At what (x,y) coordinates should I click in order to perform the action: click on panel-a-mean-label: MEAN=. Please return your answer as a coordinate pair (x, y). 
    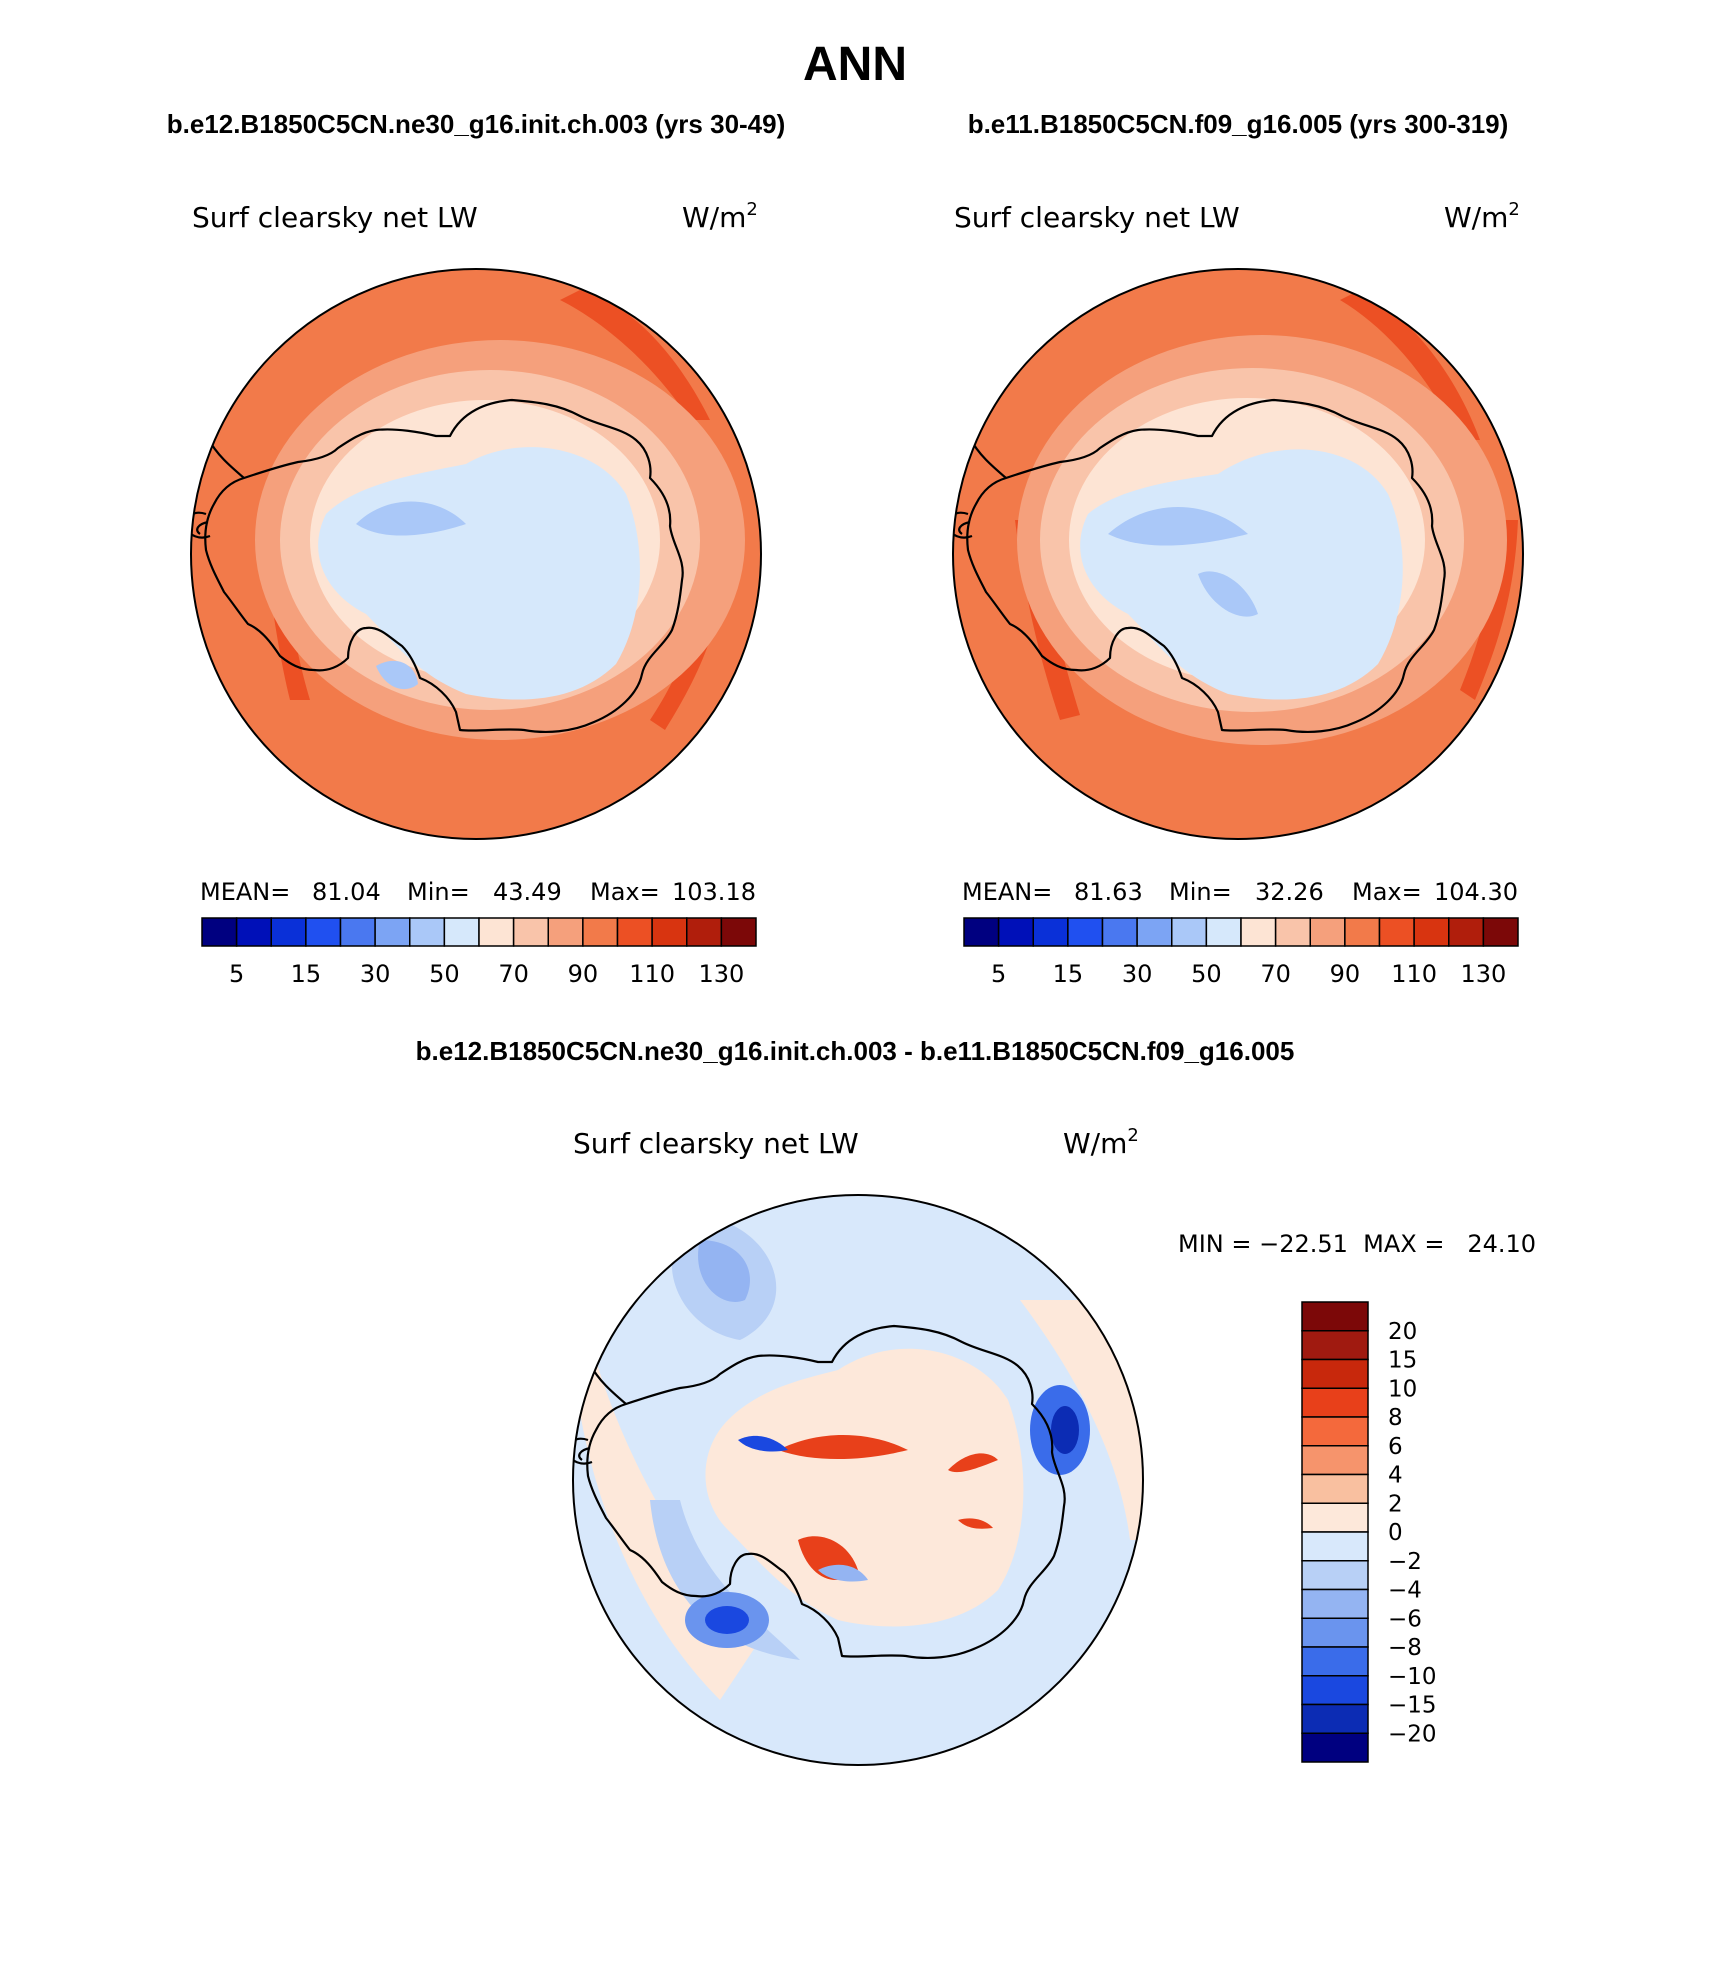
    Looking at the image, I should click on (245, 892).